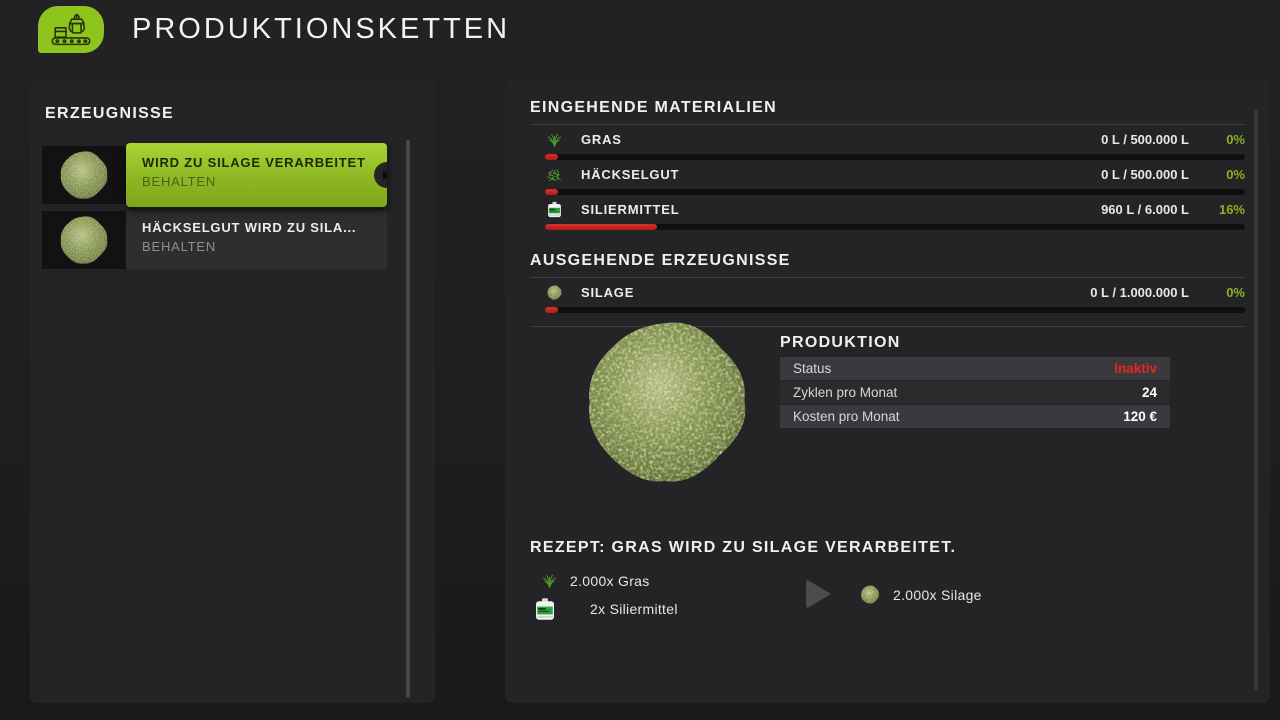 This screenshot has width=1280, height=720. What do you see at coordinates (380, 175) in the screenshot?
I see `selection-notch` at bounding box center [380, 175].